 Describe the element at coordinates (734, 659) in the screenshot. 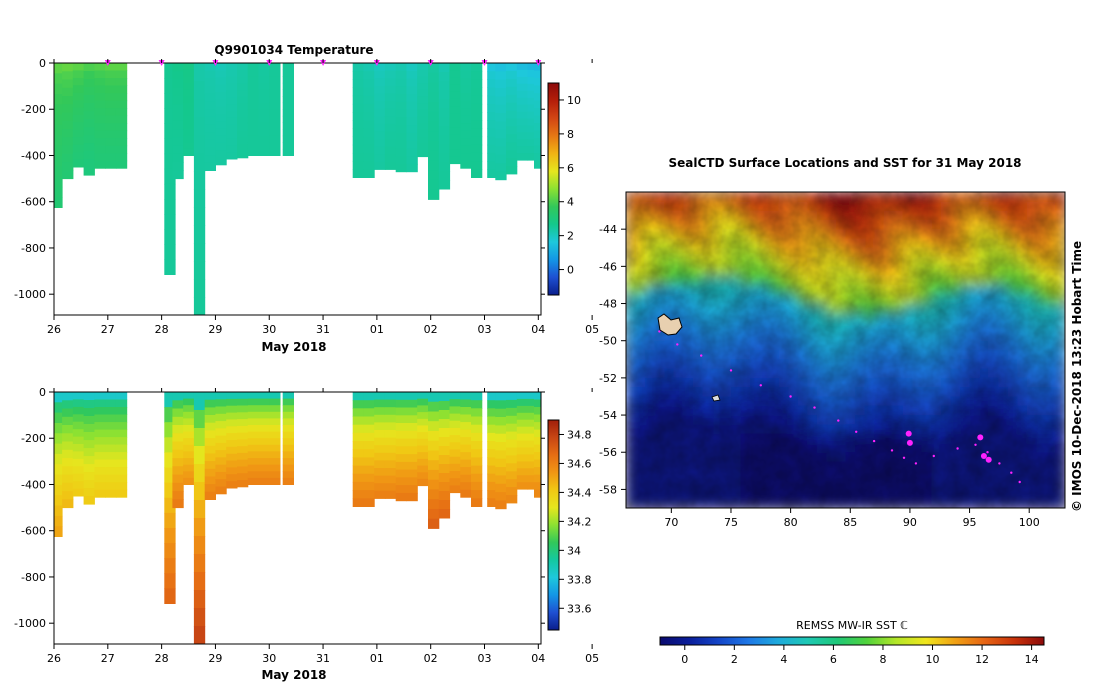

I see `sst-colorbar-tick-label: 2` at that location.